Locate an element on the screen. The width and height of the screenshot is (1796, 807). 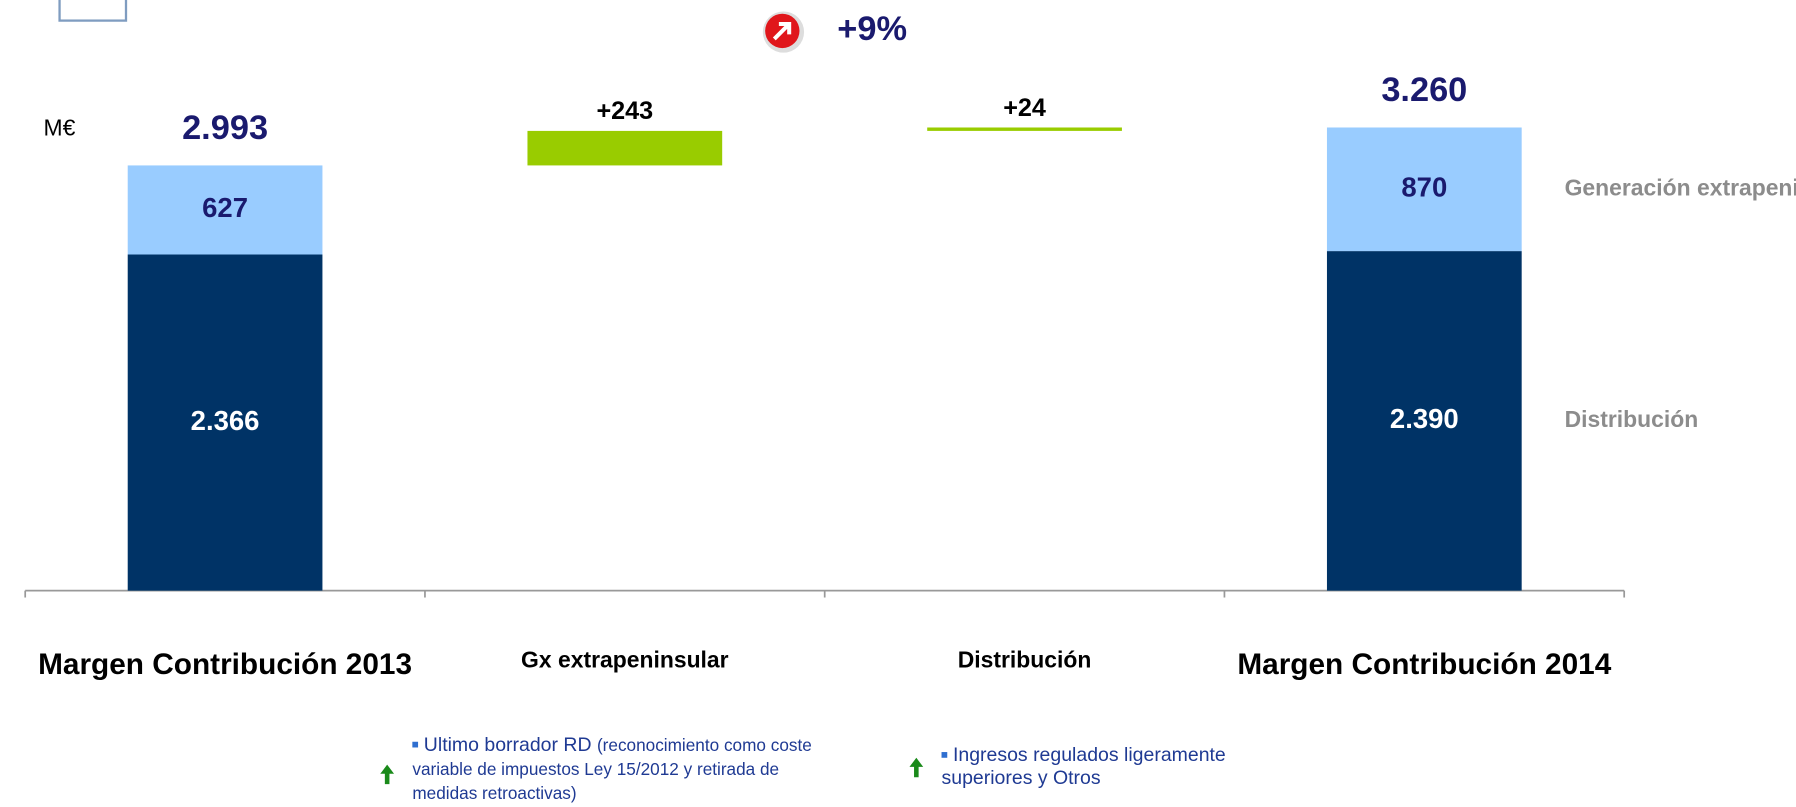
legend-label: Distribución is located at coordinates (1632, 419).